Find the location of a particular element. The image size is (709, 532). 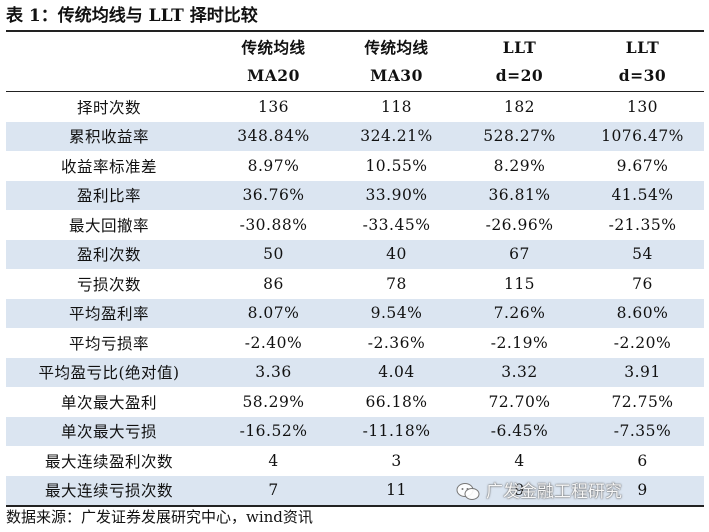

value-cell: 86 is located at coordinates (273, 283).